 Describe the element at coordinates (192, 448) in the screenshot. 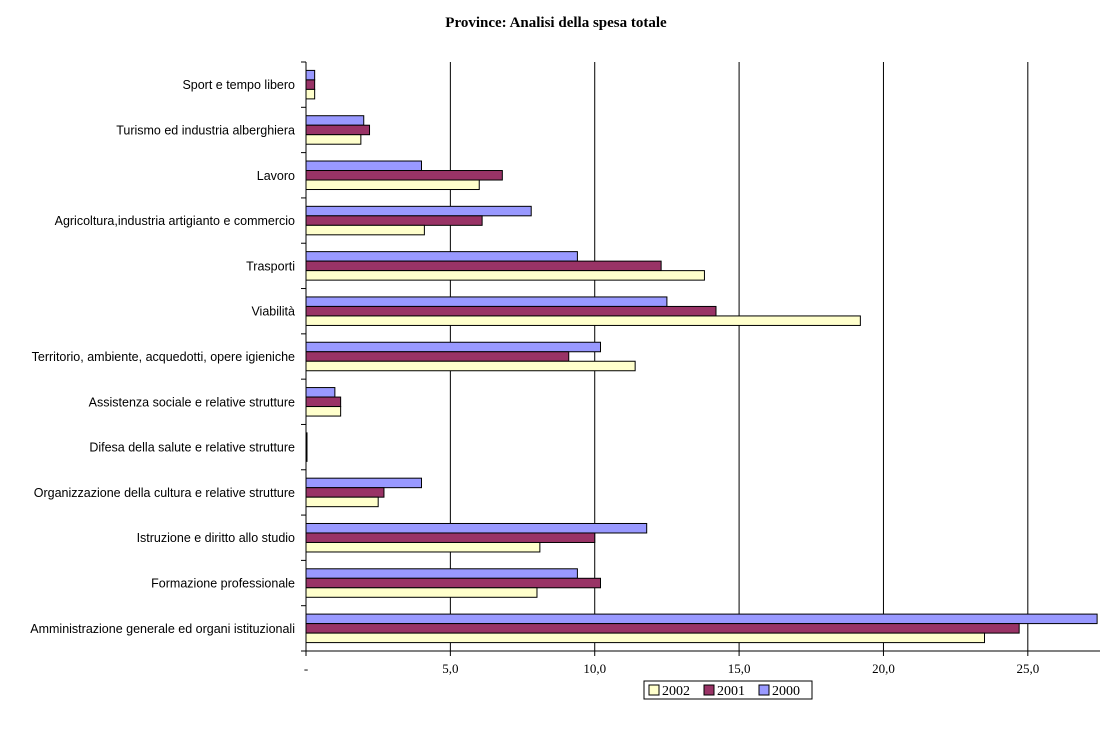

I see `category-label: Difesa della salute e relative strutture` at that location.